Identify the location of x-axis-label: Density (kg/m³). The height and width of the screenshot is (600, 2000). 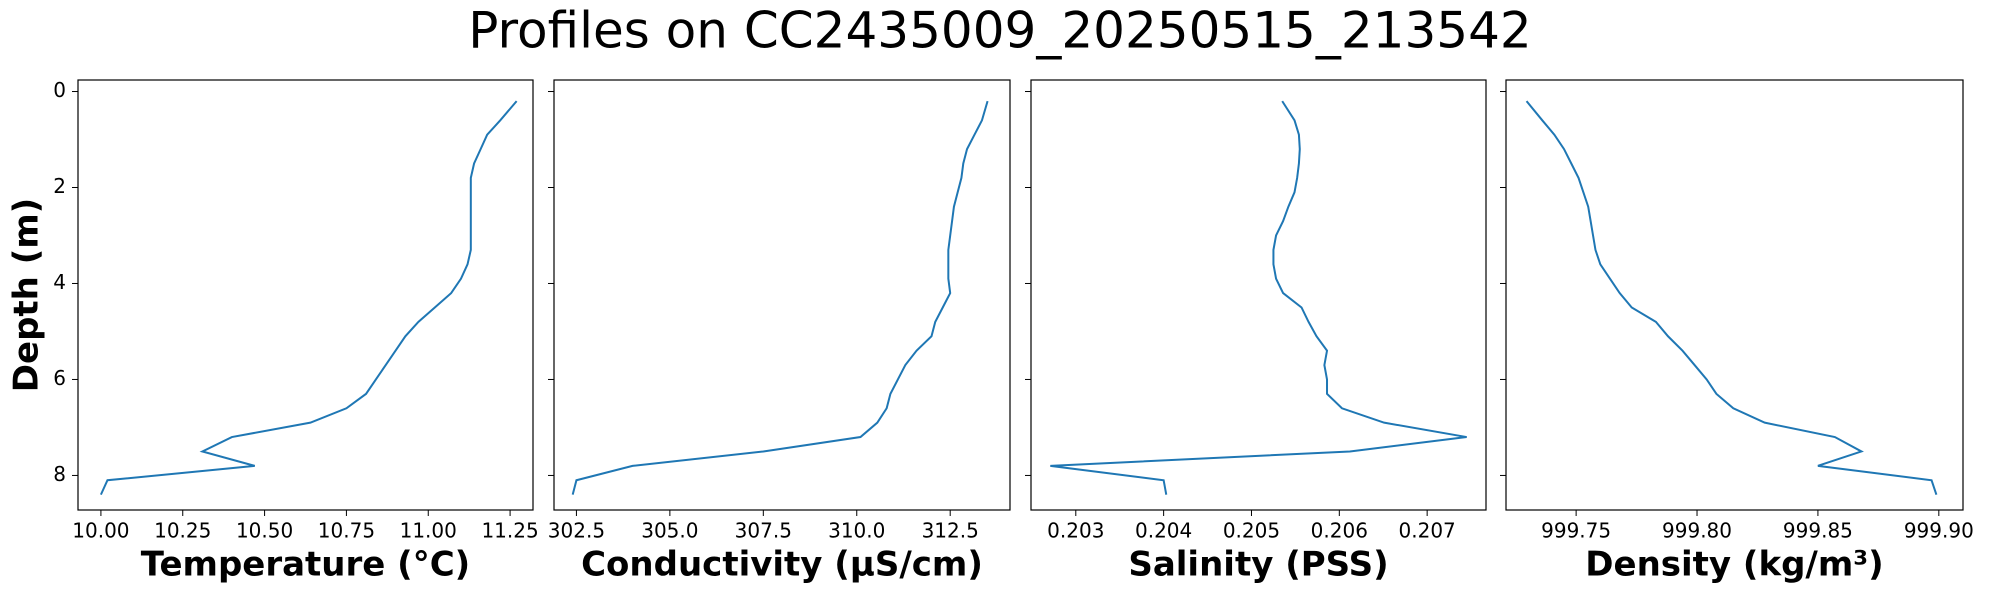
(1734, 565).